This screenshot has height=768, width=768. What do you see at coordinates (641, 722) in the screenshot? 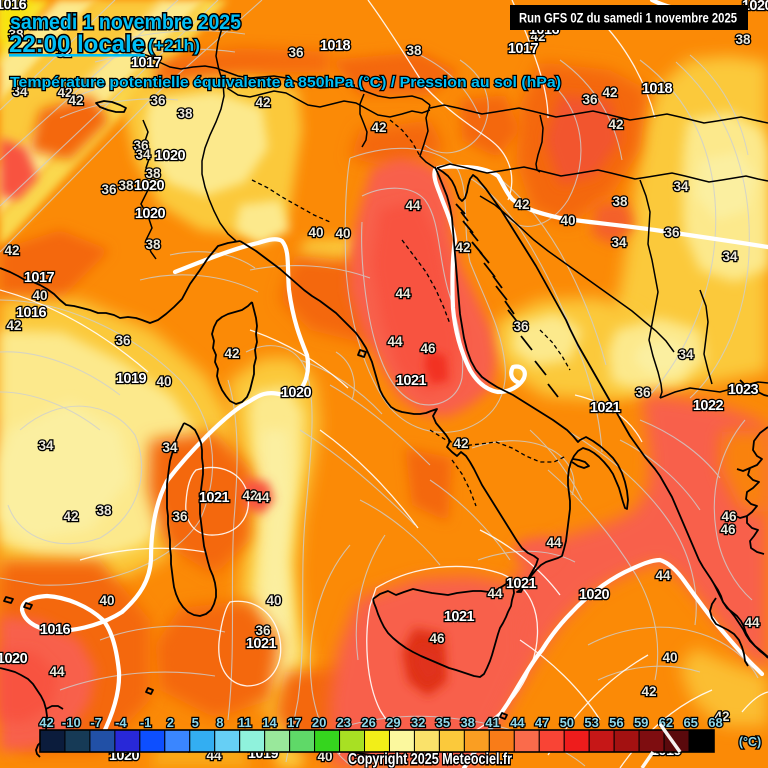
I see `svg-text: 59` at bounding box center [641, 722].